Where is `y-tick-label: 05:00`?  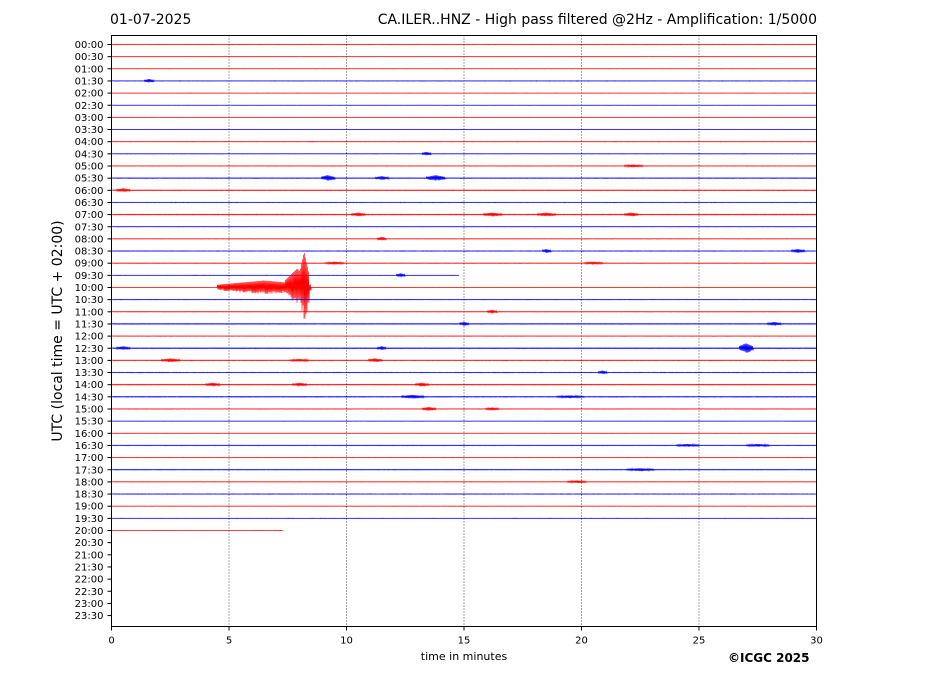 y-tick-label: 05:00 is located at coordinates (89, 167).